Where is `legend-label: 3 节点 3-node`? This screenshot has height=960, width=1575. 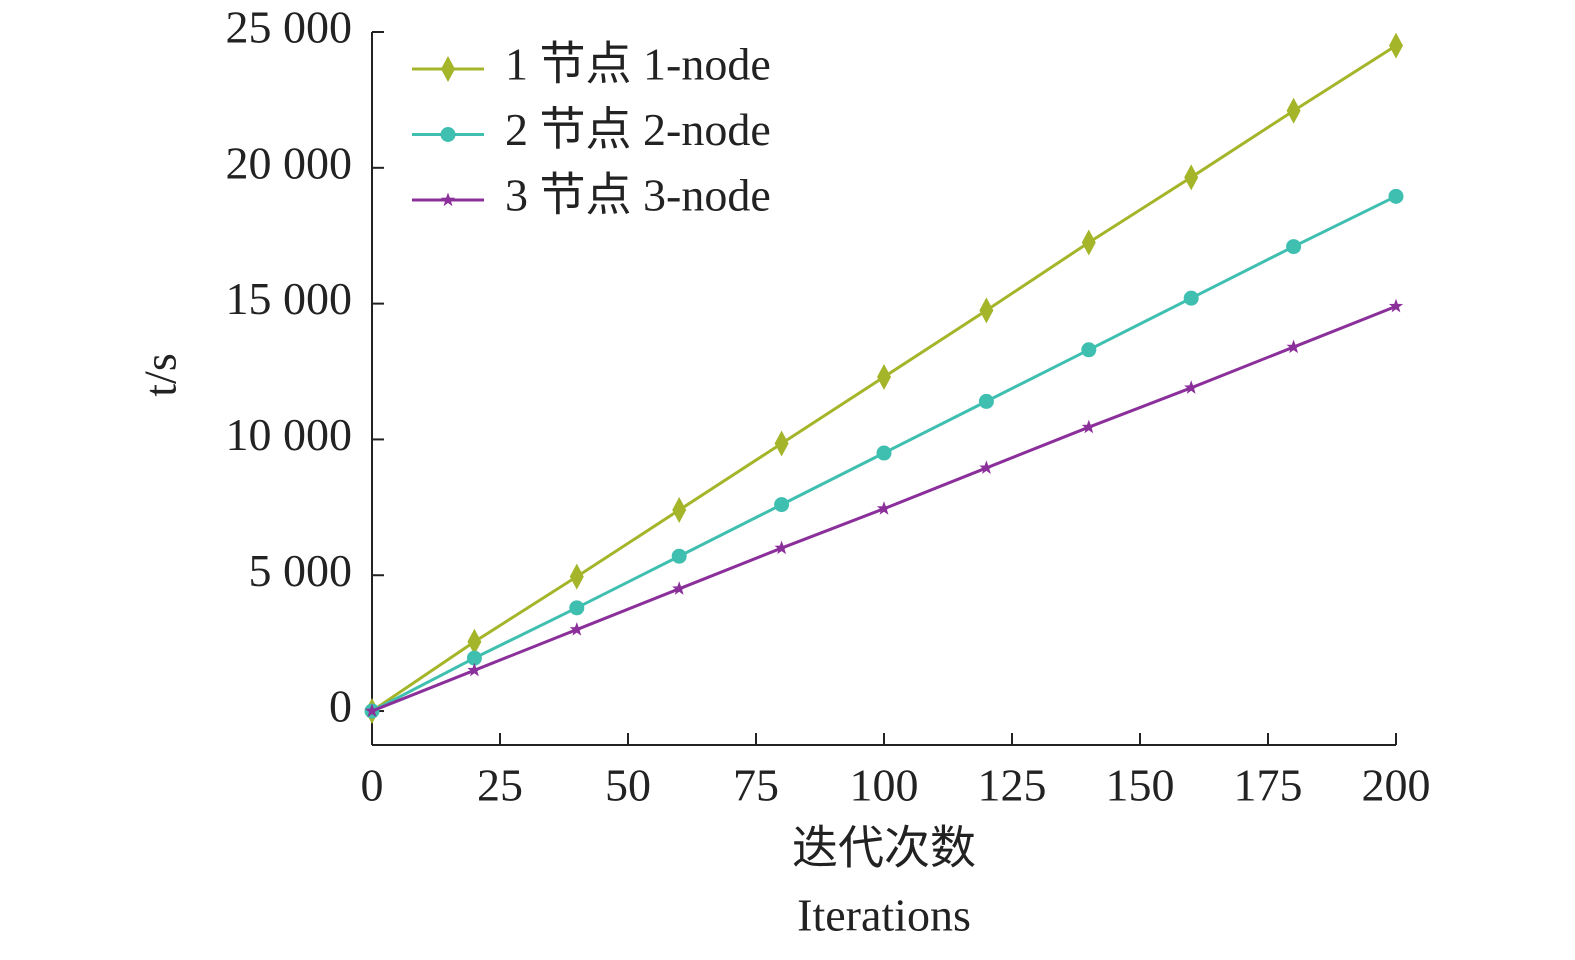 legend-label: 3 节点 3-node is located at coordinates (638, 195).